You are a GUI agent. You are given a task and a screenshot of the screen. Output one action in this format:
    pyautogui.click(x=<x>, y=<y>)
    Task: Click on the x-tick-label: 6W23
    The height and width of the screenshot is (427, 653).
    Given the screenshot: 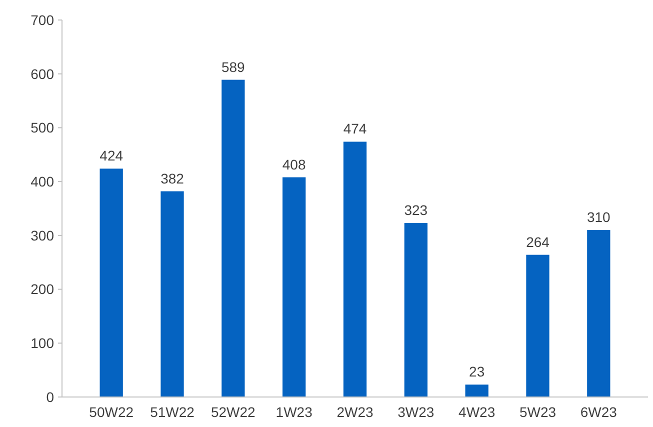 What is the action you would take?
    pyautogui.click(x=599, y=412)
    